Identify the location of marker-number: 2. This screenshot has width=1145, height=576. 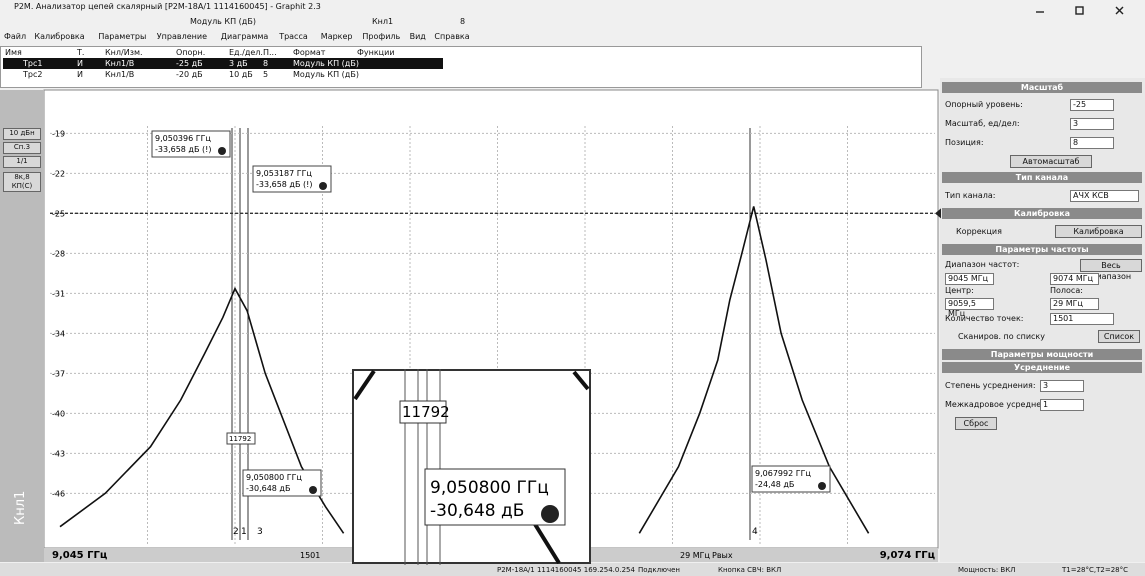
(236, 532).